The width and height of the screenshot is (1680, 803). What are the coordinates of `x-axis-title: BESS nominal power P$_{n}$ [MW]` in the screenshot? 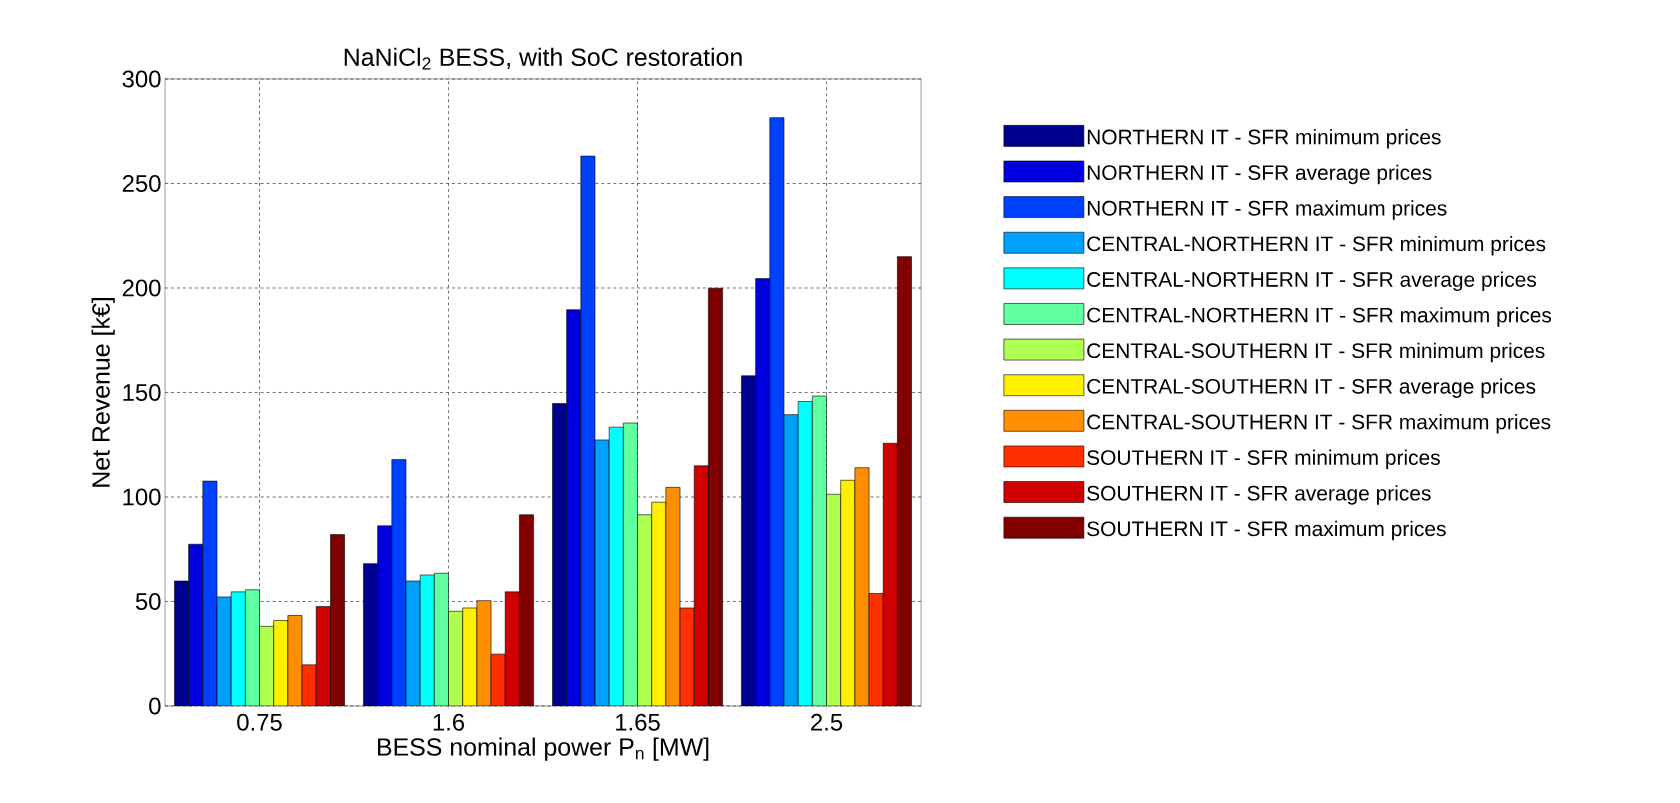 It's located at (543, 749).